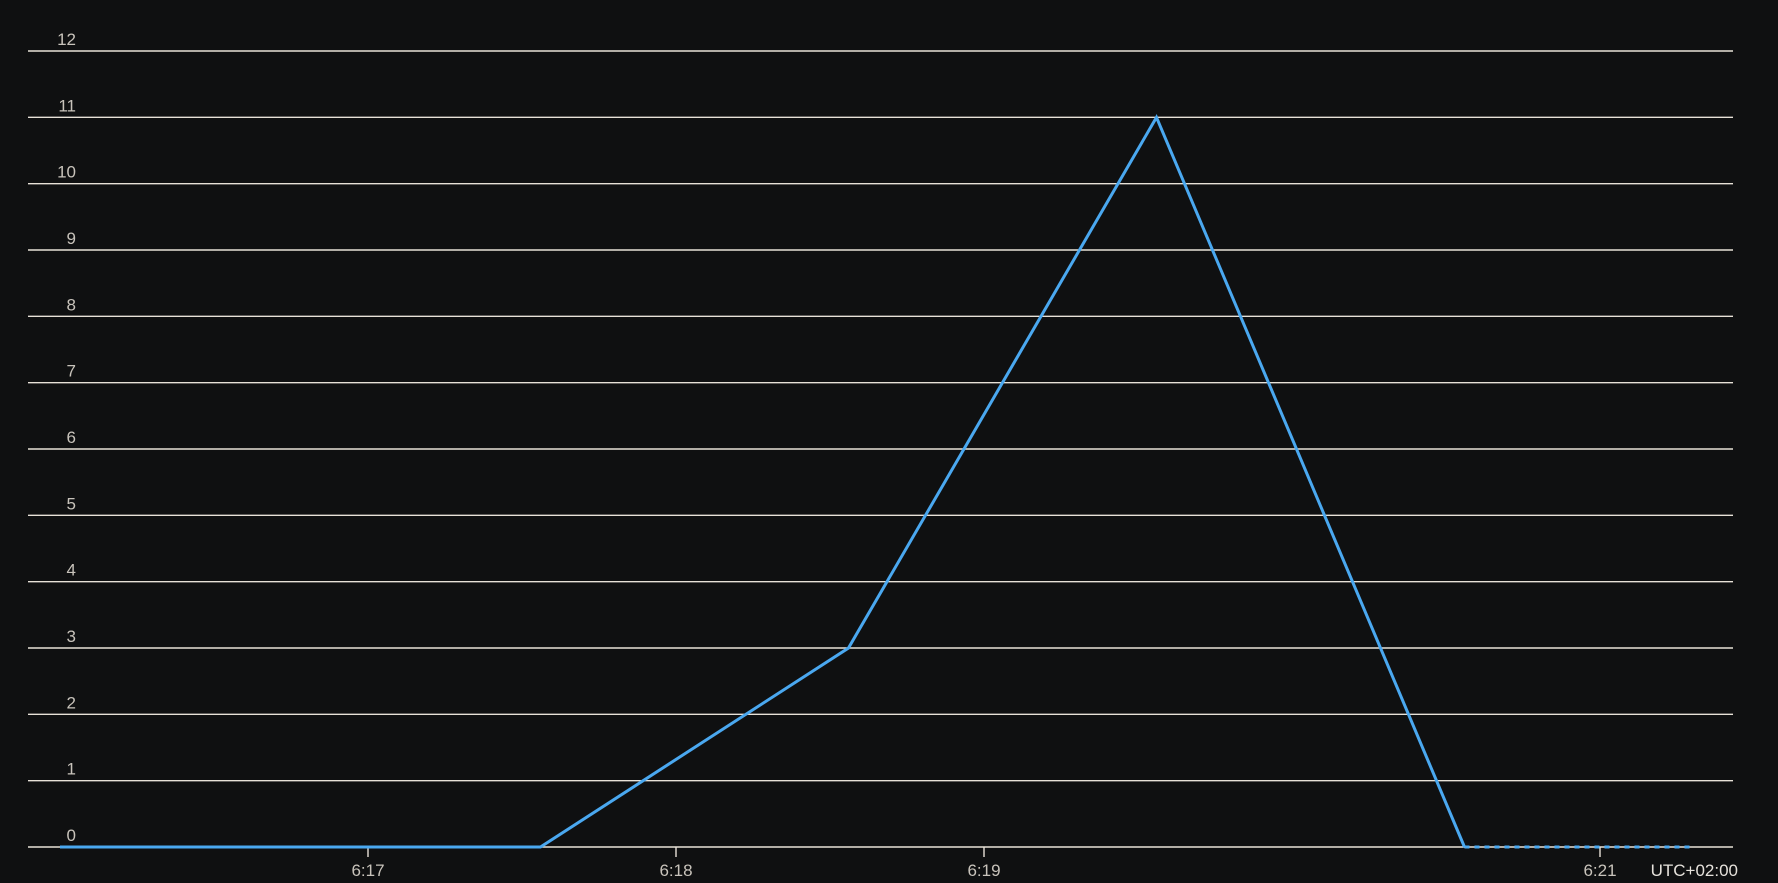 The image size is (1778, 883). I want to click on y-tick-label-4: 4, so click(71, 570).